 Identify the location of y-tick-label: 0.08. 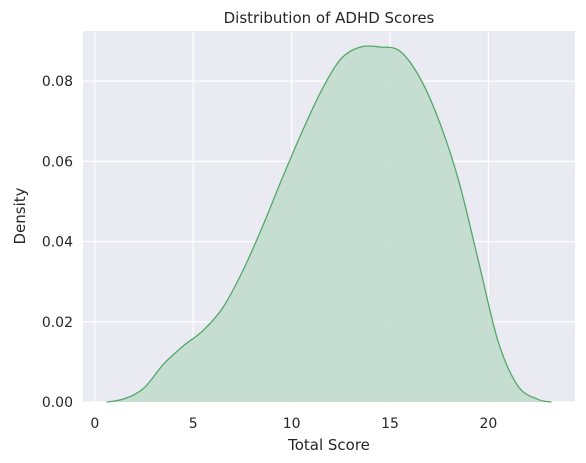
(57, 82).